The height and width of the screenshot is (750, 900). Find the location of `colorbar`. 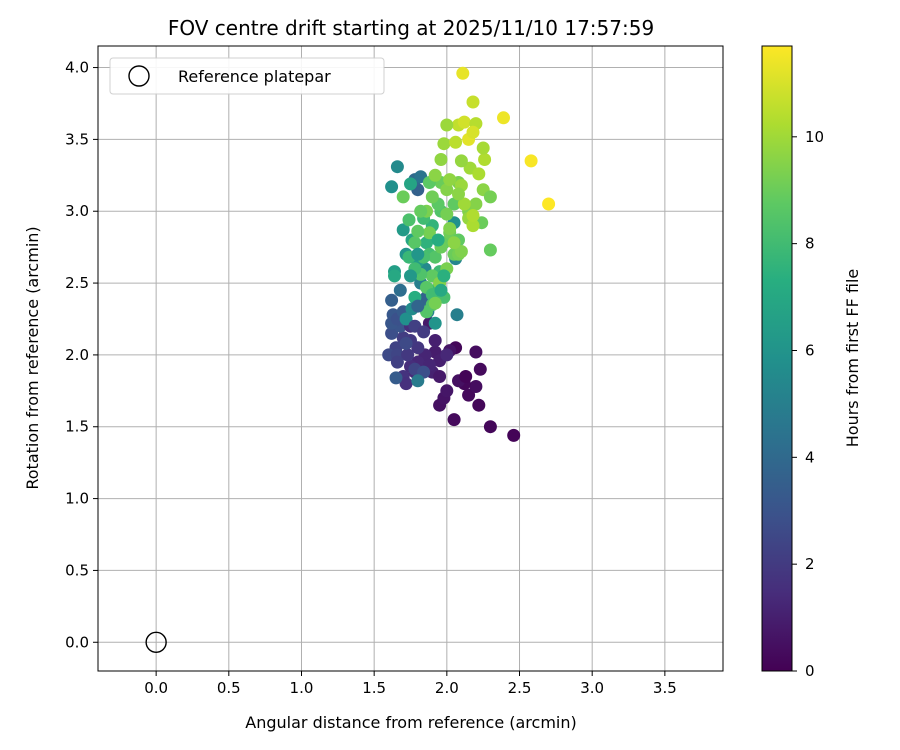

colorbar is located at coordinates (777, 358).